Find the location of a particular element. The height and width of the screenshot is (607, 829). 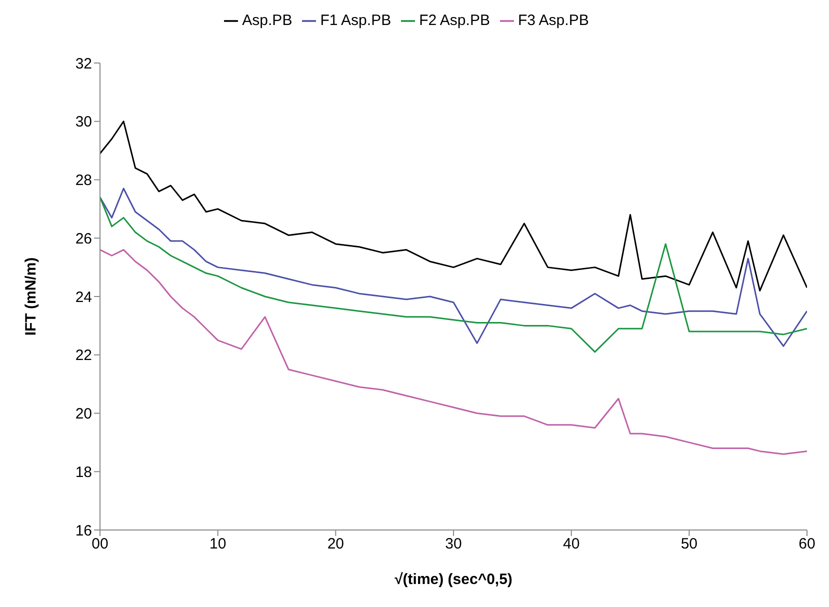

y-tick-label: 28 is located at coordinates (83, 181).